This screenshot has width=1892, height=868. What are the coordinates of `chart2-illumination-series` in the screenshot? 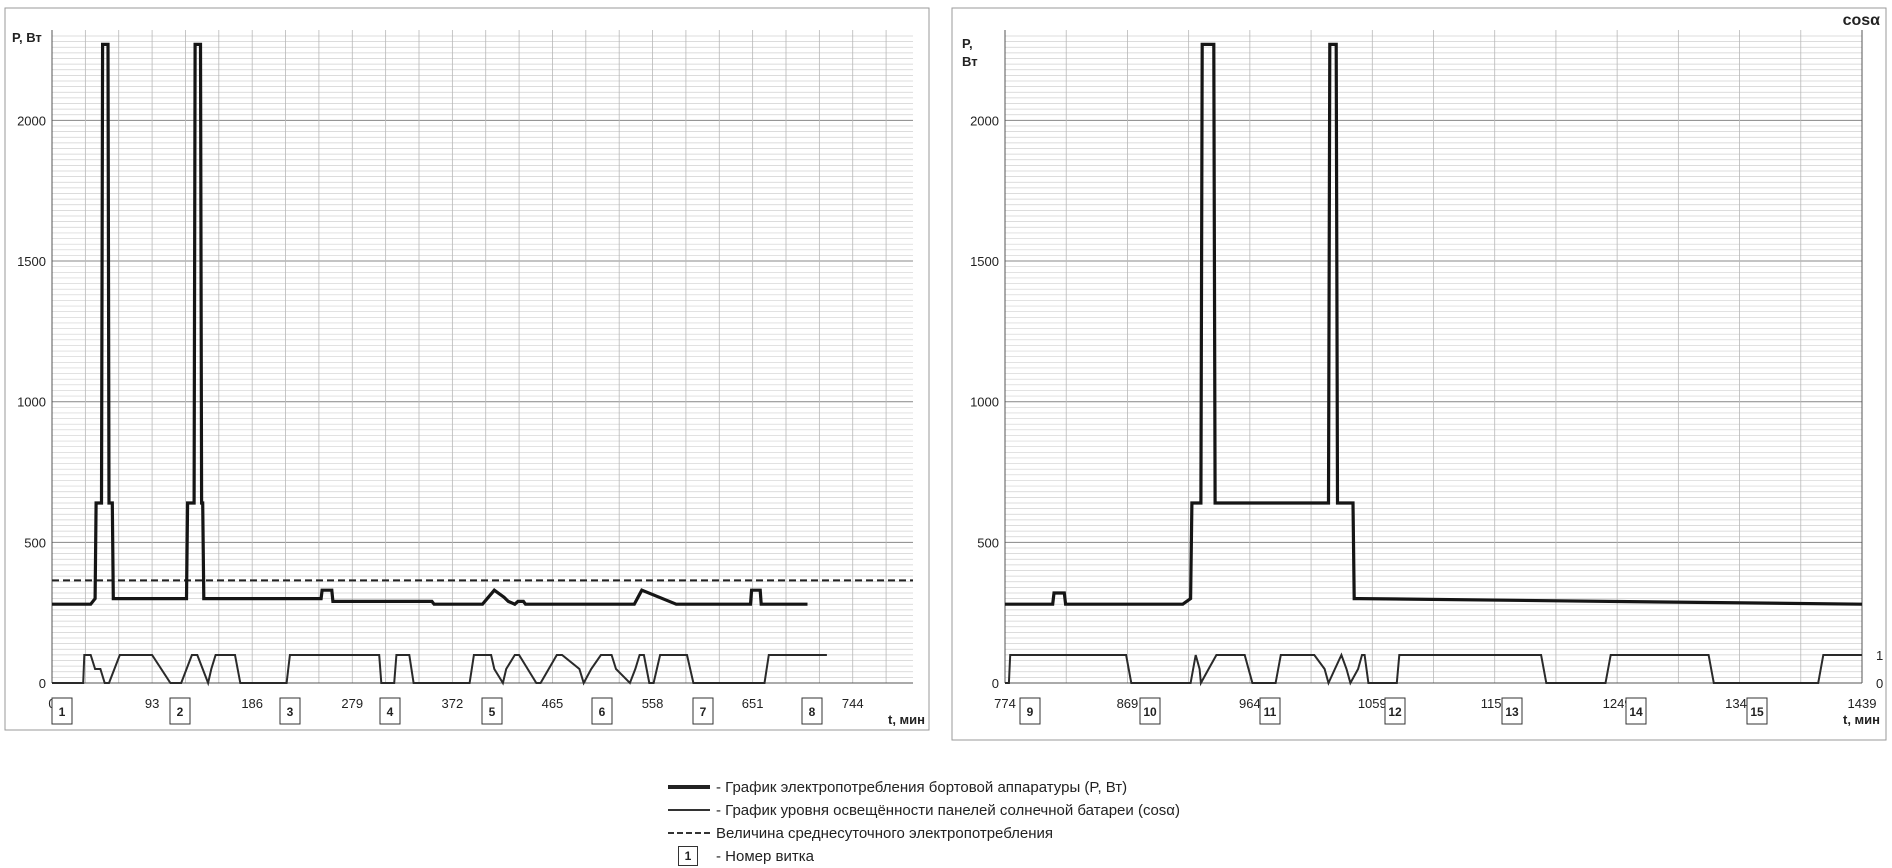 It's located at (1433, 669).